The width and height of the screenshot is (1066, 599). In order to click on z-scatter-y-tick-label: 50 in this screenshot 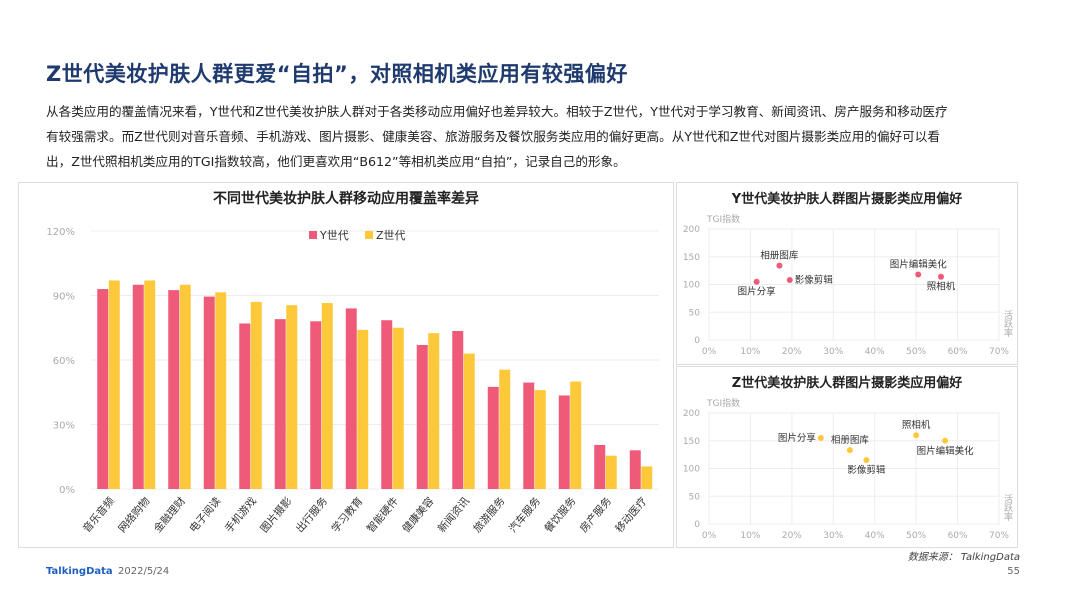, I will do `click(695, 497)`.